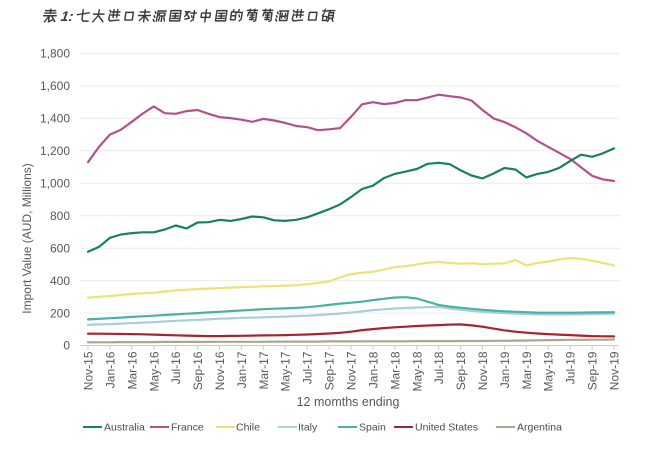  What do you see at coordinates (67, 16) in the screenshot?
I see `svg-text: 1:` at bounding box center [67, 16].